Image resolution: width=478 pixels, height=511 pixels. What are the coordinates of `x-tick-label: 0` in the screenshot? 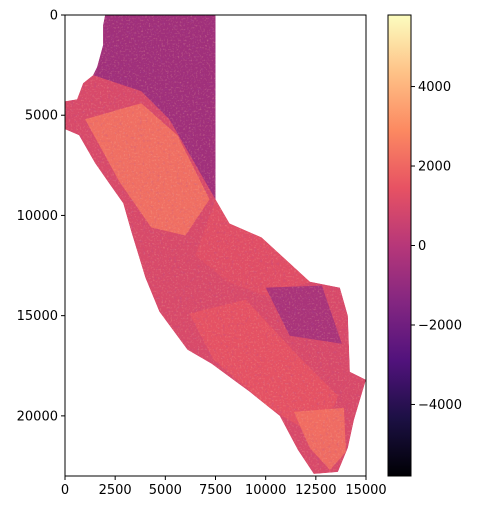 It's located at (65, 490).